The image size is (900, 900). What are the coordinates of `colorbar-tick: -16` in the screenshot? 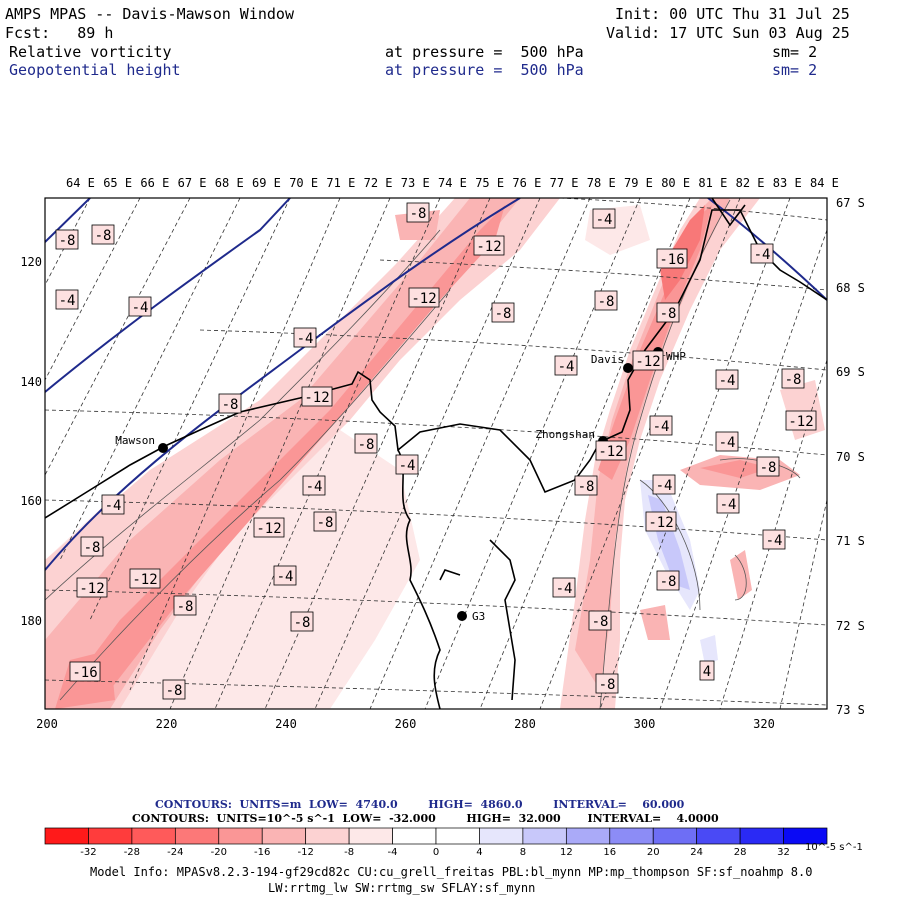 It's located at (262, 852).